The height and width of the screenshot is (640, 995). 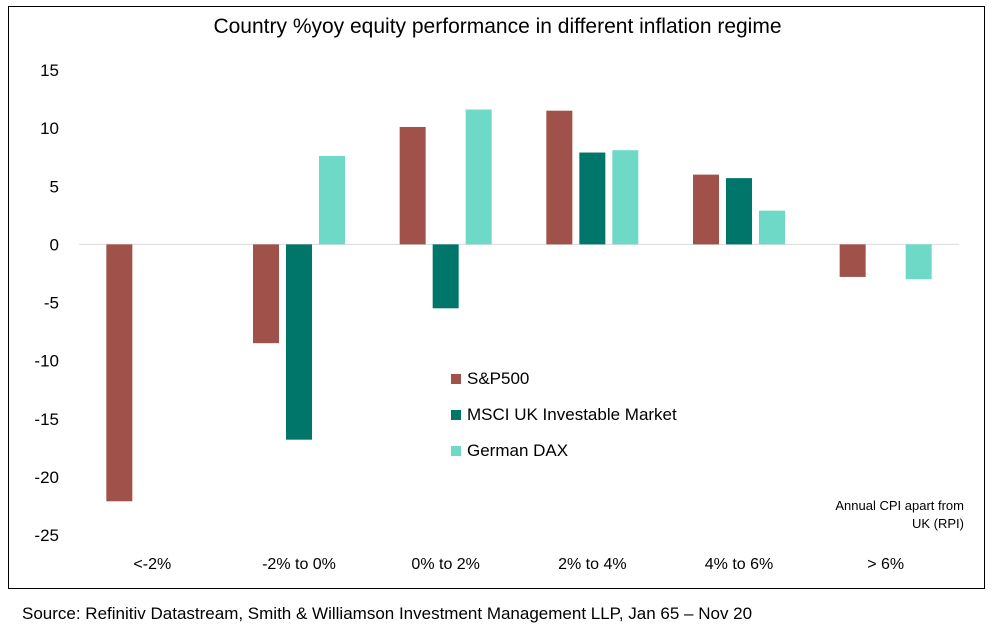 What do you see at coordinates (739, 564) in the screenshot?
I see `x-tick-label: 4% to 6%` at bounding box center [739, 564].